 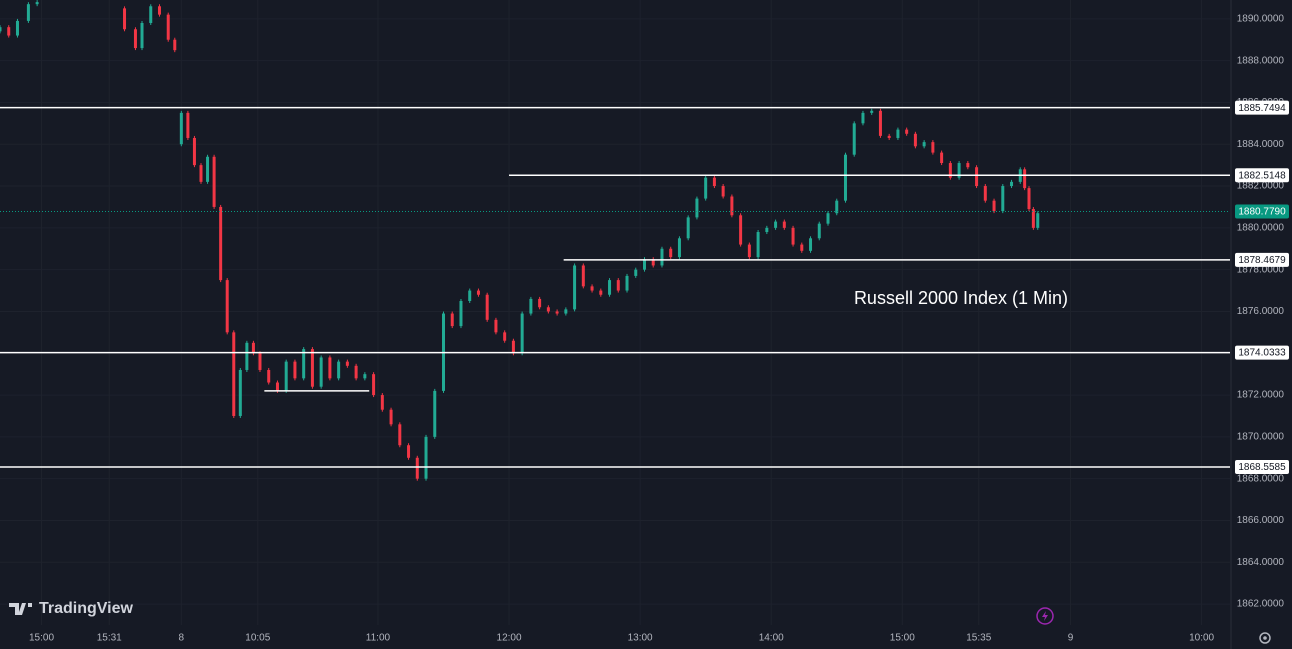 What do you see at coordinates (86, 608) in the screenshot?
I see `logo-text: TradingView` at bounding box center [86, 608].